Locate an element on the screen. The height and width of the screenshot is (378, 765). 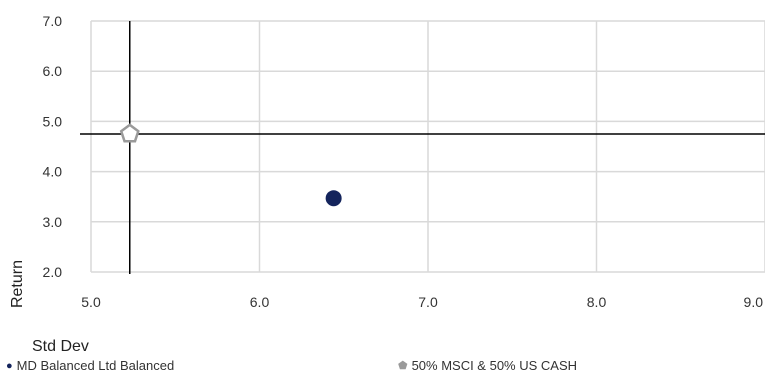
legend-item-md-balanced: ● MD Balanced Ltd Balanced is located at coordinates (90, 365).